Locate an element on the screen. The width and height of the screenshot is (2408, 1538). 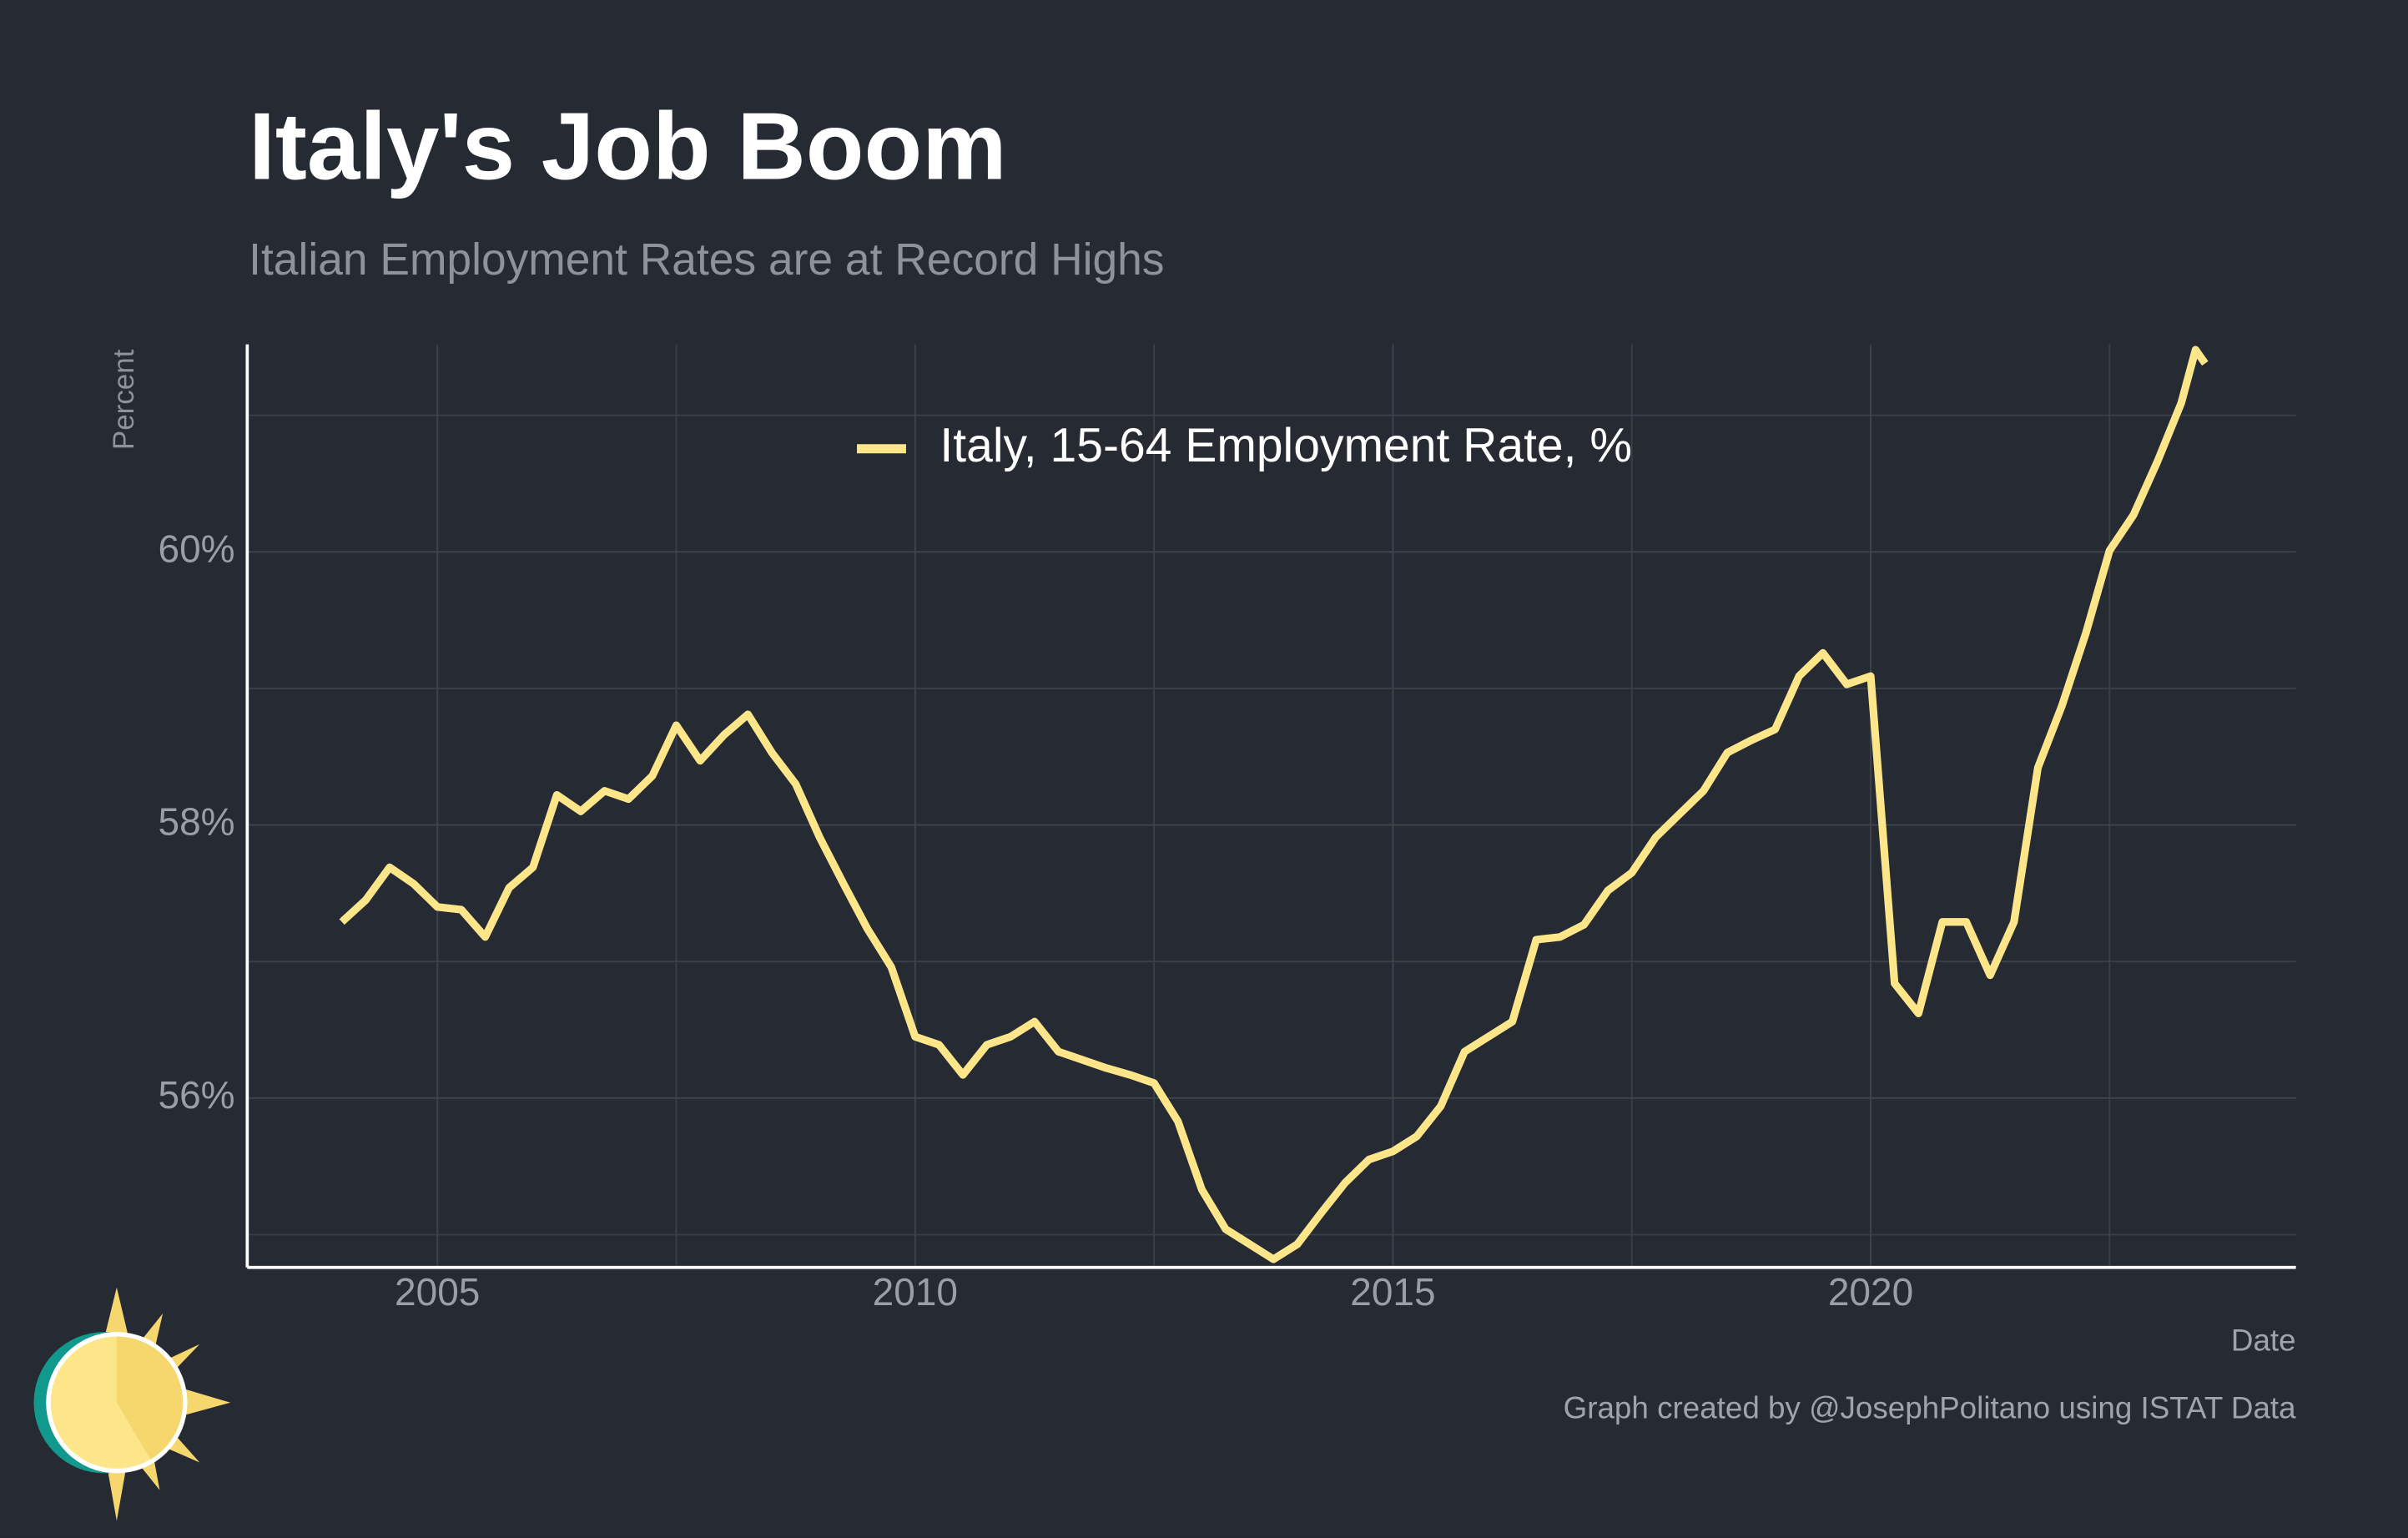
x-tick-label: 2010 is located at coordinates (915, 1292).